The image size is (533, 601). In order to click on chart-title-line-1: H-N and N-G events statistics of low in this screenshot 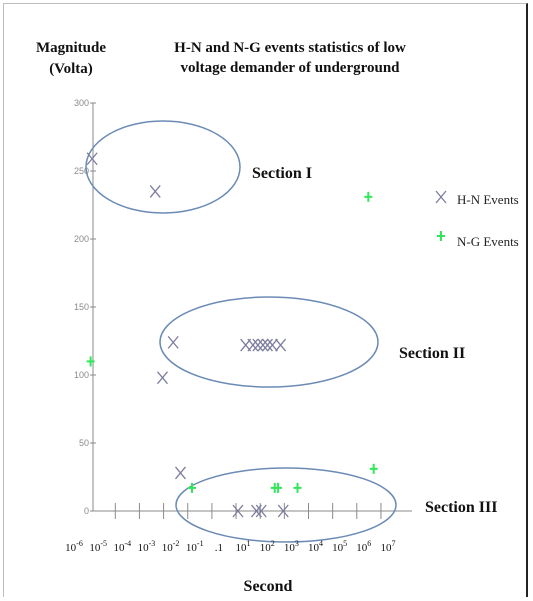, I will do `click(290, 48)`.